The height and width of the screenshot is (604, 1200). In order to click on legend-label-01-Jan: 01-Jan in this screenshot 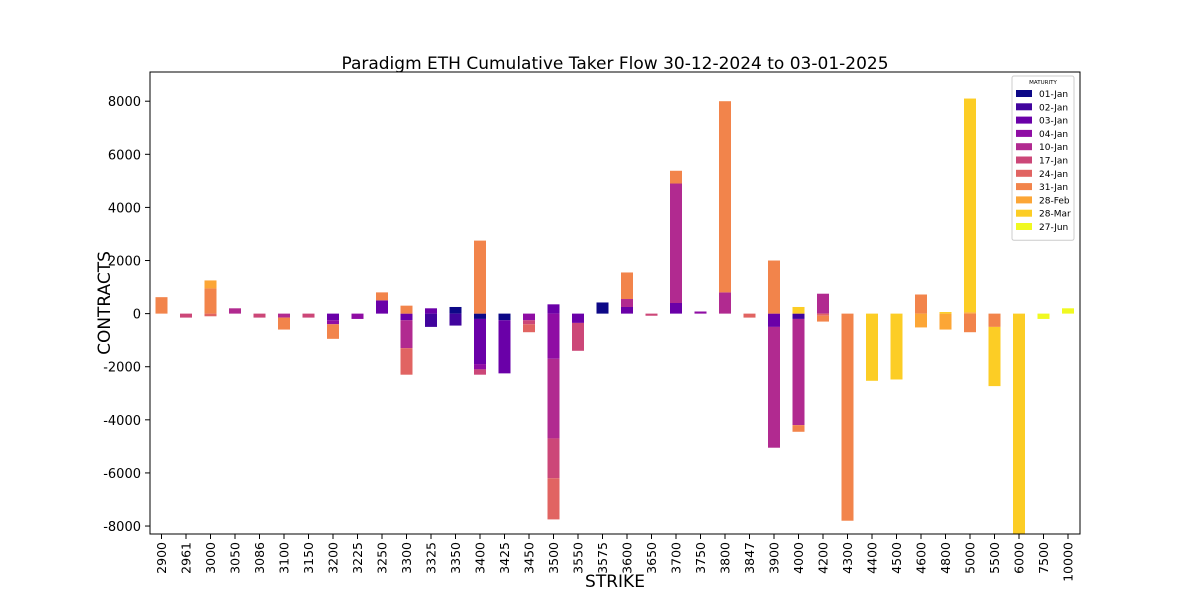, I will do `click(1053, 95)`.